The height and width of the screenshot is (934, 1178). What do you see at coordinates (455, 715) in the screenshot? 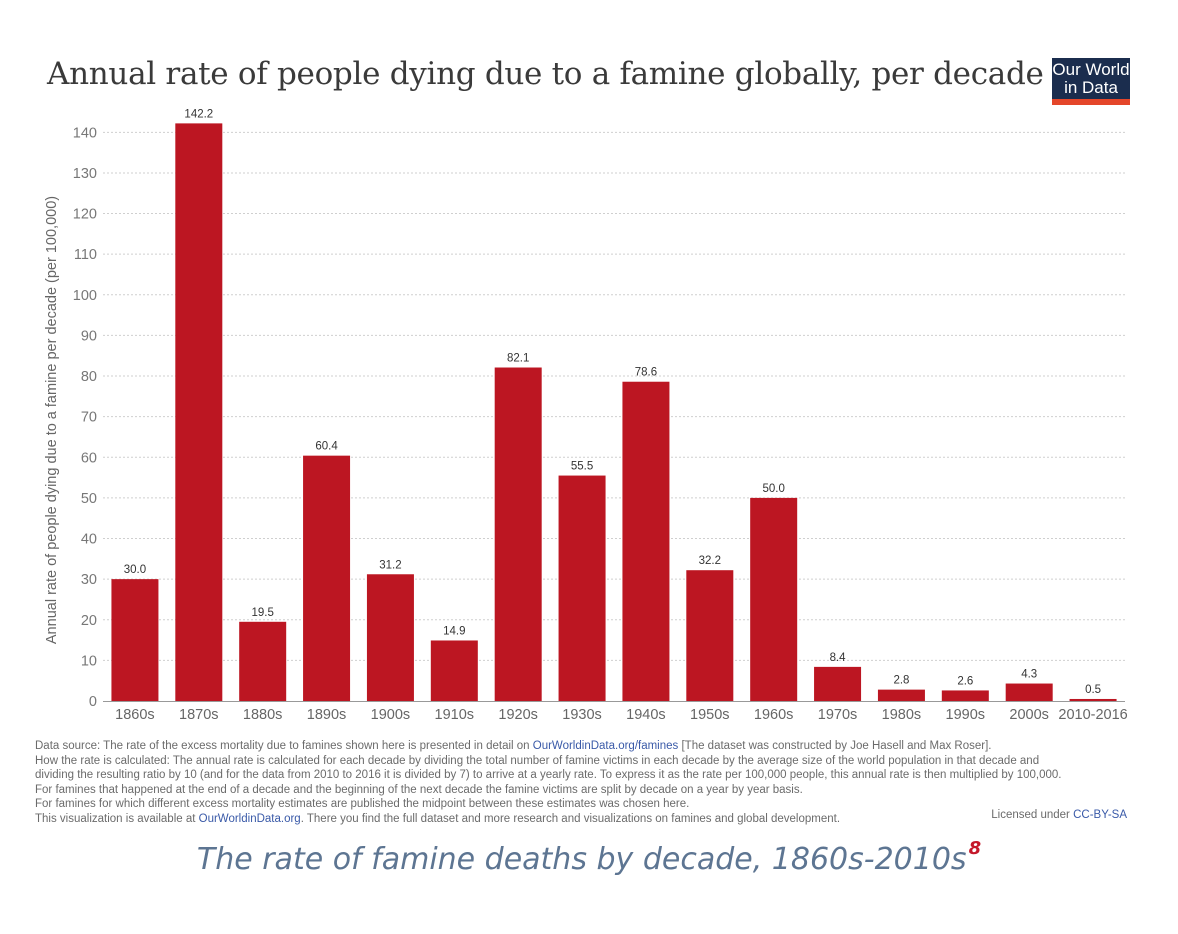
I see `x-tick-label: 1910s` at bounding box center [455, 715].